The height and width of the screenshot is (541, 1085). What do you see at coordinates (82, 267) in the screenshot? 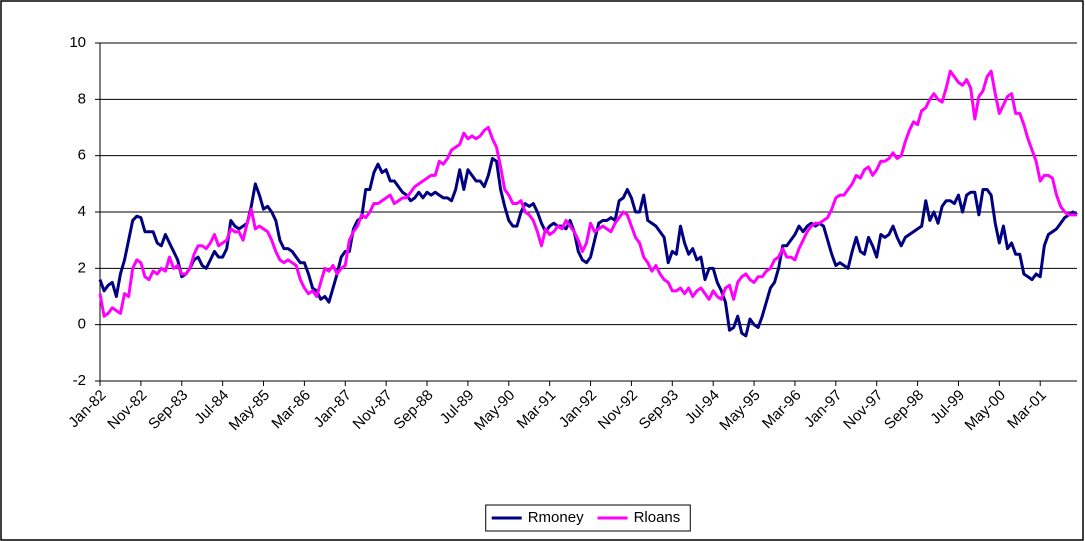
I see `y-tick-label: 2` at bounding box center [82, 267].